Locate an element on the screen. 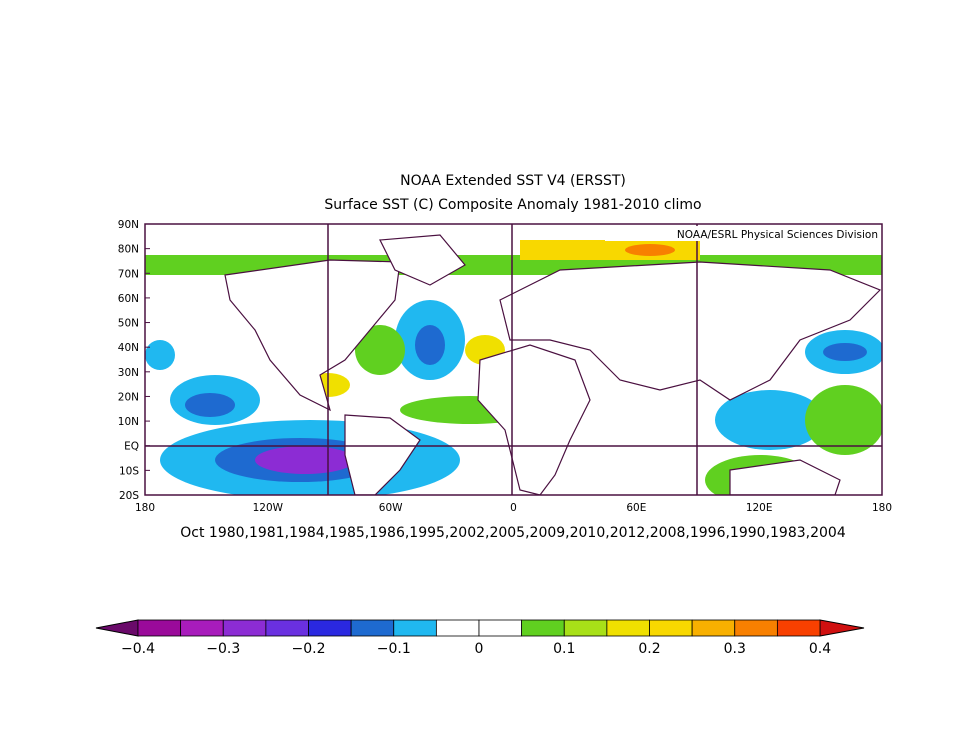  lat-label: 50N is located at coordinates (128, 324).